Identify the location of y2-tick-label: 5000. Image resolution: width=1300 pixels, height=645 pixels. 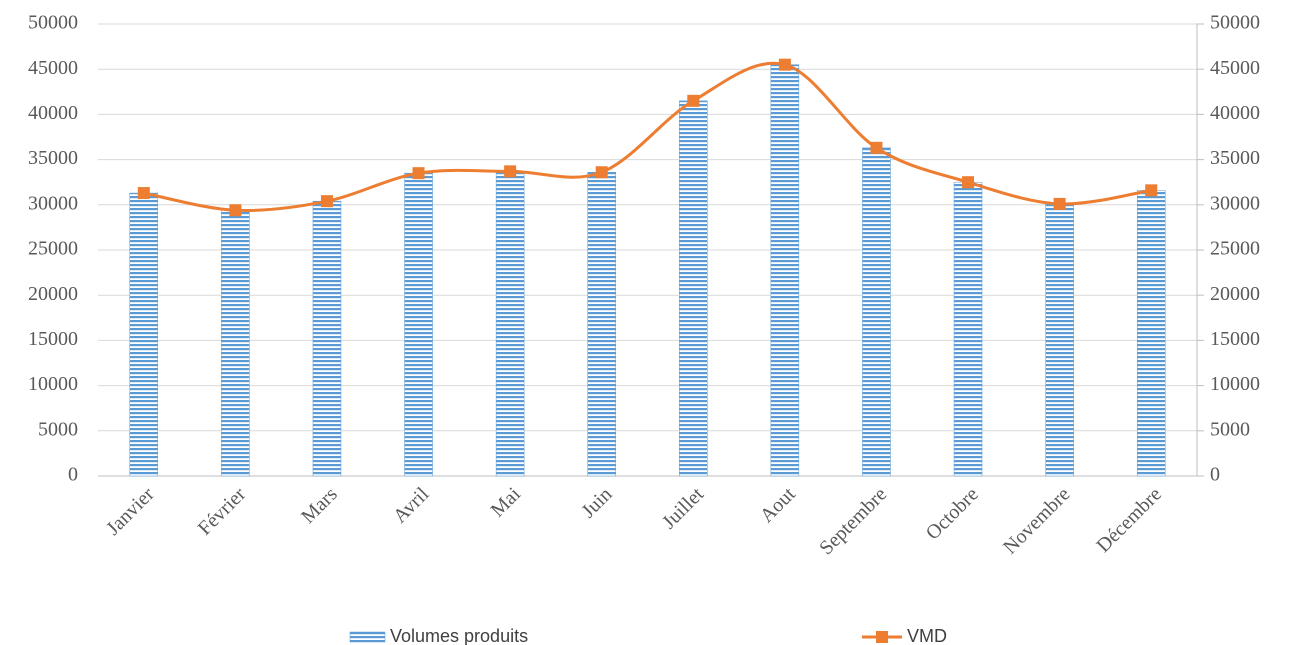
(1230, 429).